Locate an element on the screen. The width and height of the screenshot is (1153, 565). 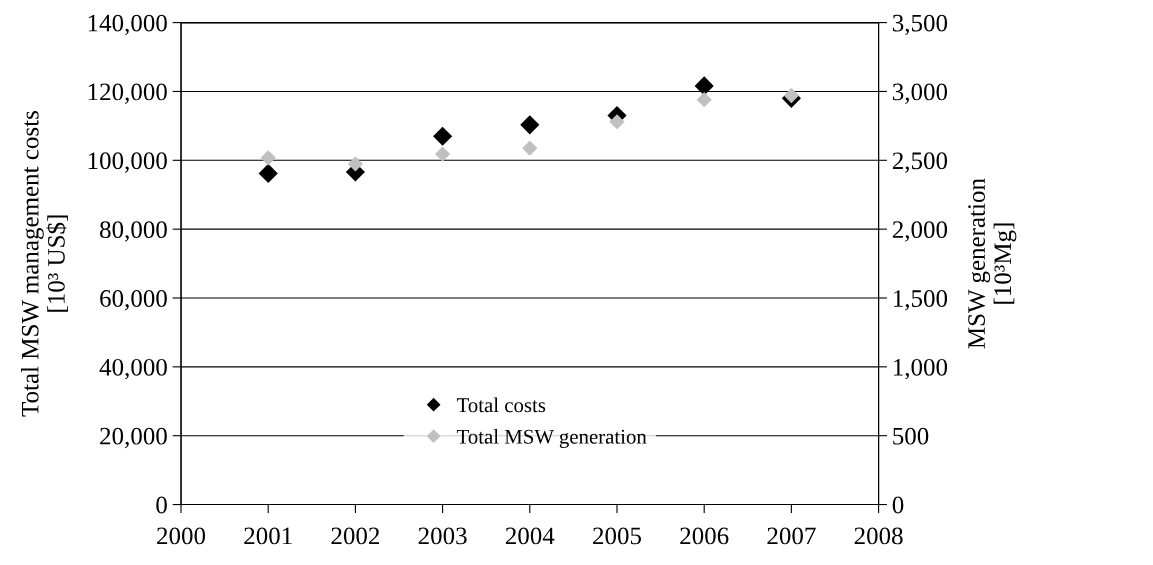
y-tick-label: 80,000 is located at coordinates (133, 231).